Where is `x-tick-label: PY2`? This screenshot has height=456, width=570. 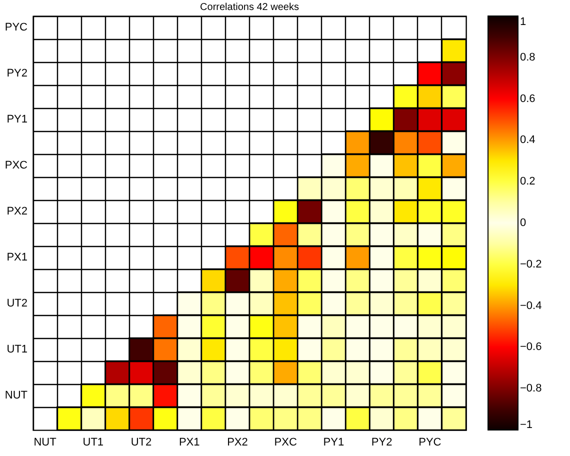 x-tick-label: PY2 is located at coordinates (381, 442).